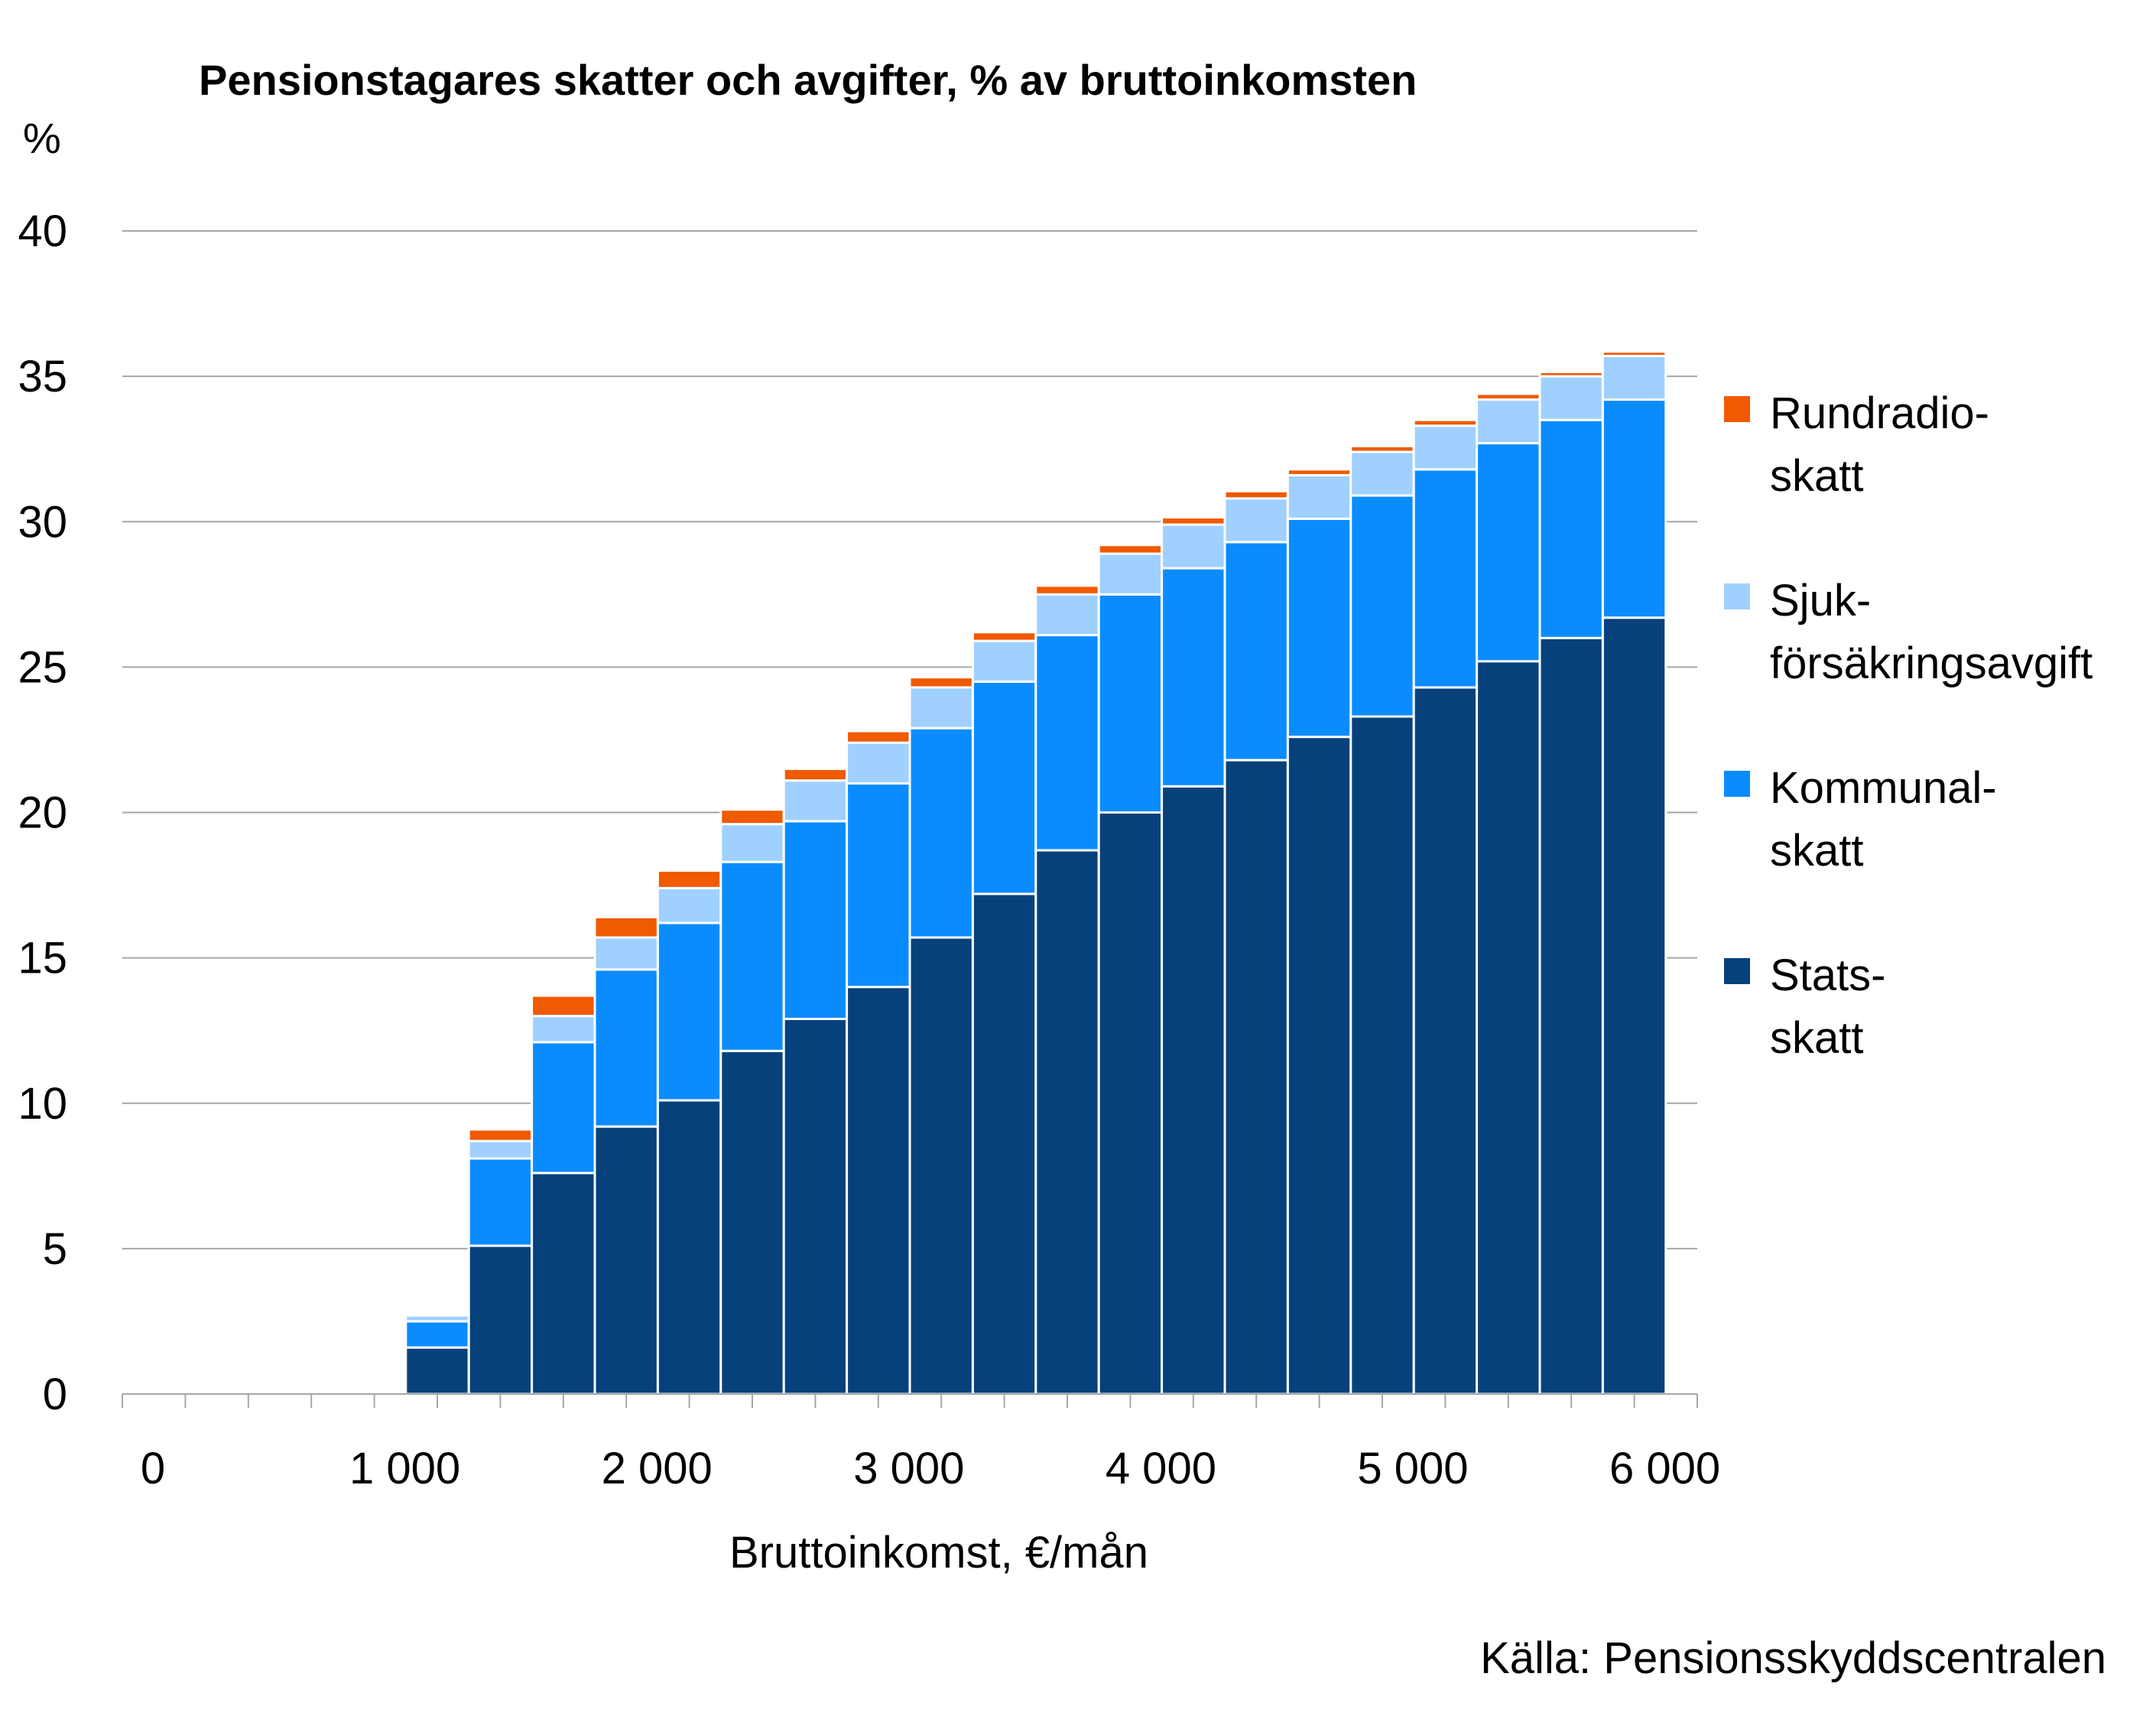  What do you see at coordinates (908, 1468) in the screenshot?
I see `x-tick-label: 3 000` at bounding box center [908, 1468].